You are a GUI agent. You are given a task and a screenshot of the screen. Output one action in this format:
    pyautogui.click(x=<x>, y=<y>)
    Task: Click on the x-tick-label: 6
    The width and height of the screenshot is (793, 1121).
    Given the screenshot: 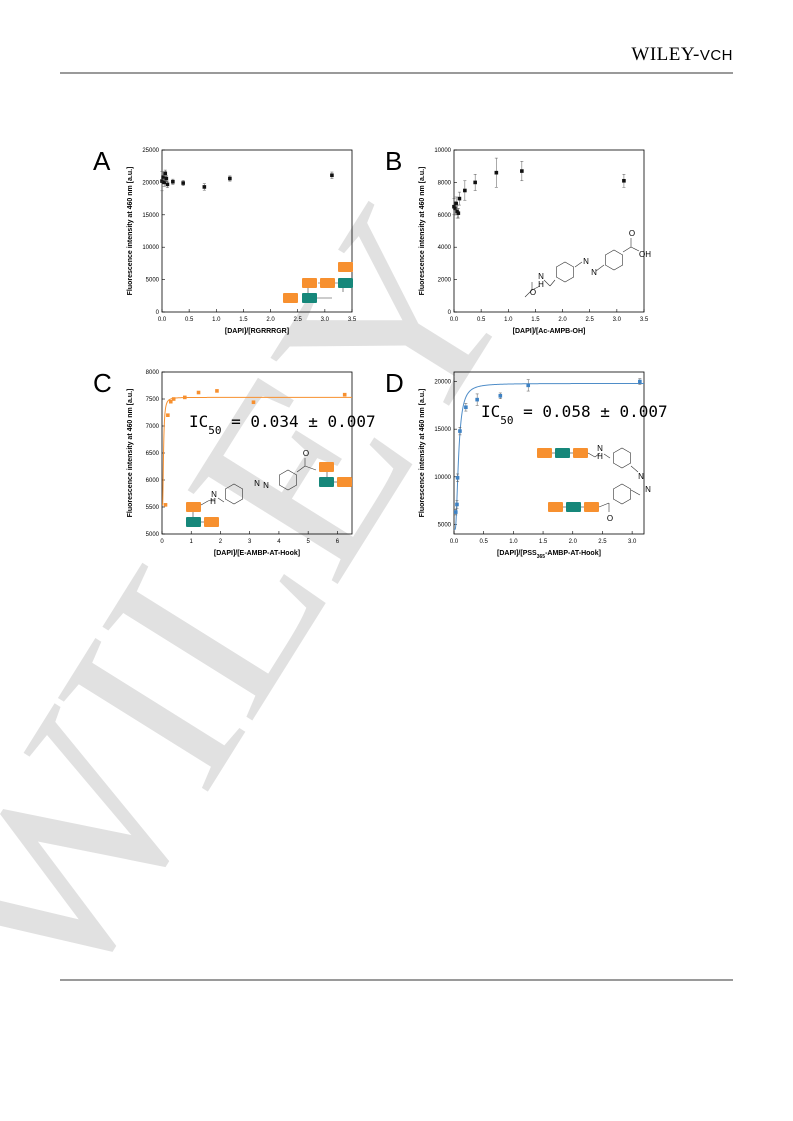 What is the action you would take?
    pyautogui.click(x=338, y=542)
    